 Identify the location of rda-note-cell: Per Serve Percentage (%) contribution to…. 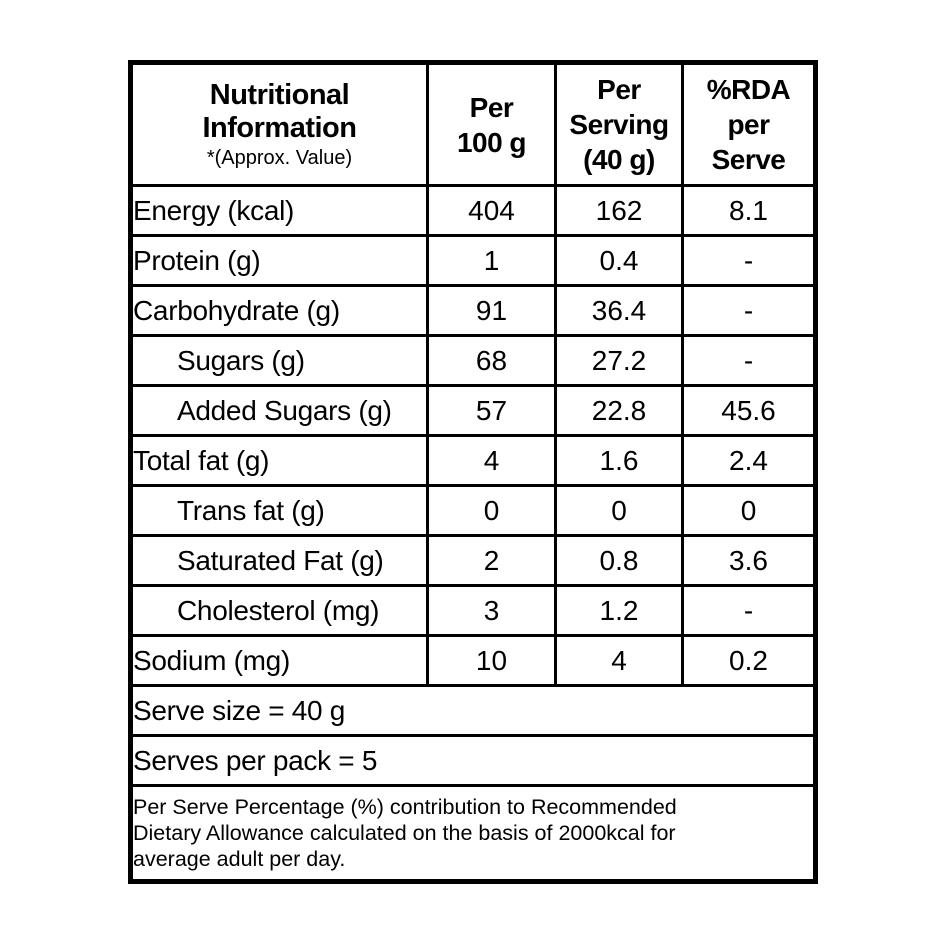
(473, 833).